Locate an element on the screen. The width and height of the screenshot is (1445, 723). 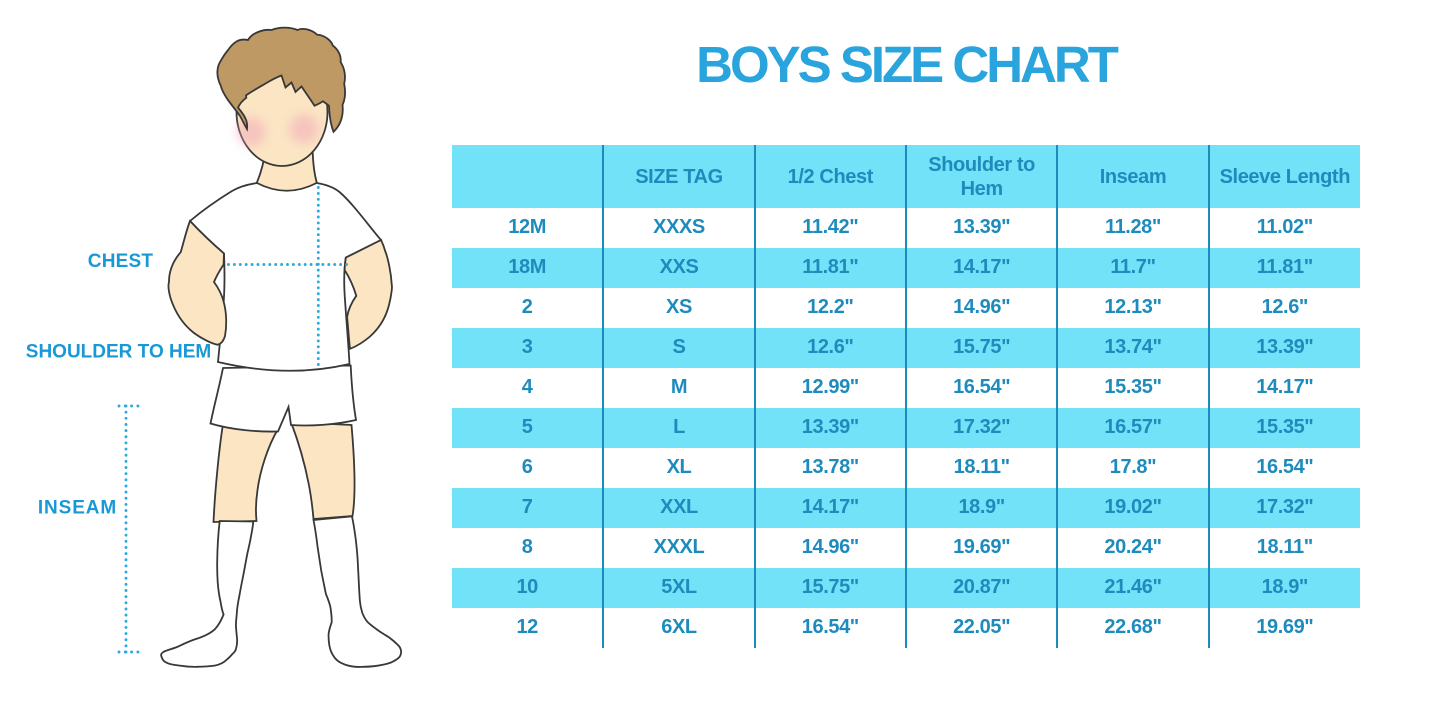
svg-text: INSEAM is located at coordinates (77, 508).